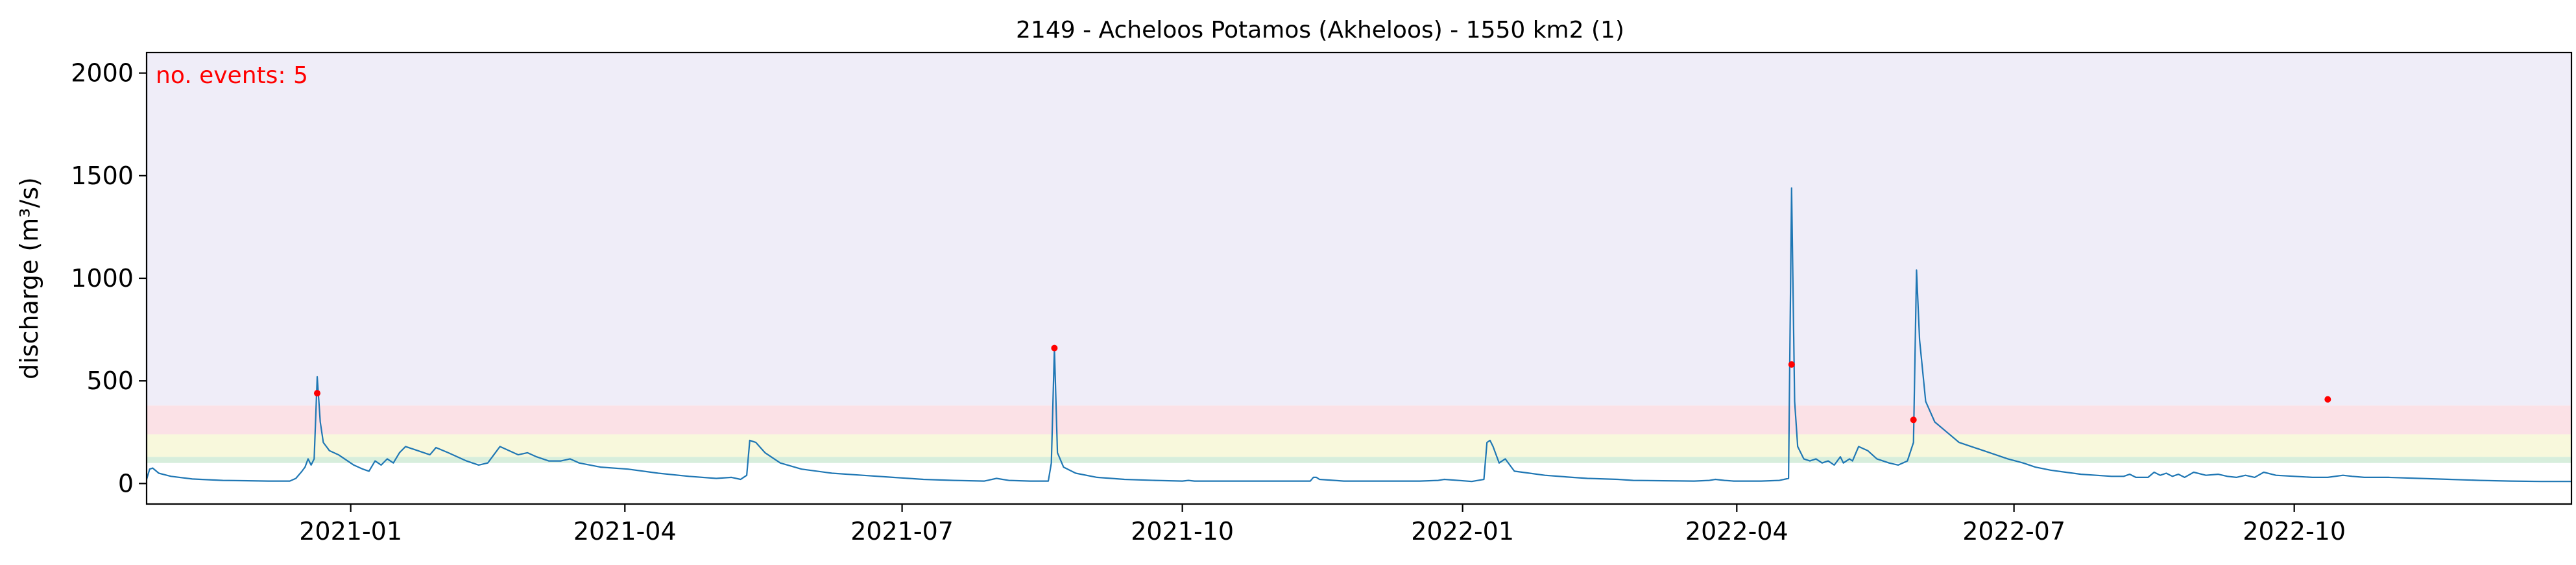 This screenshot has height=565, width=2576. What do you see at coordinates (2294, 531) in the screenshot?
I see `x-tick-label: 2022-10` at bounding box center [2294, 531].